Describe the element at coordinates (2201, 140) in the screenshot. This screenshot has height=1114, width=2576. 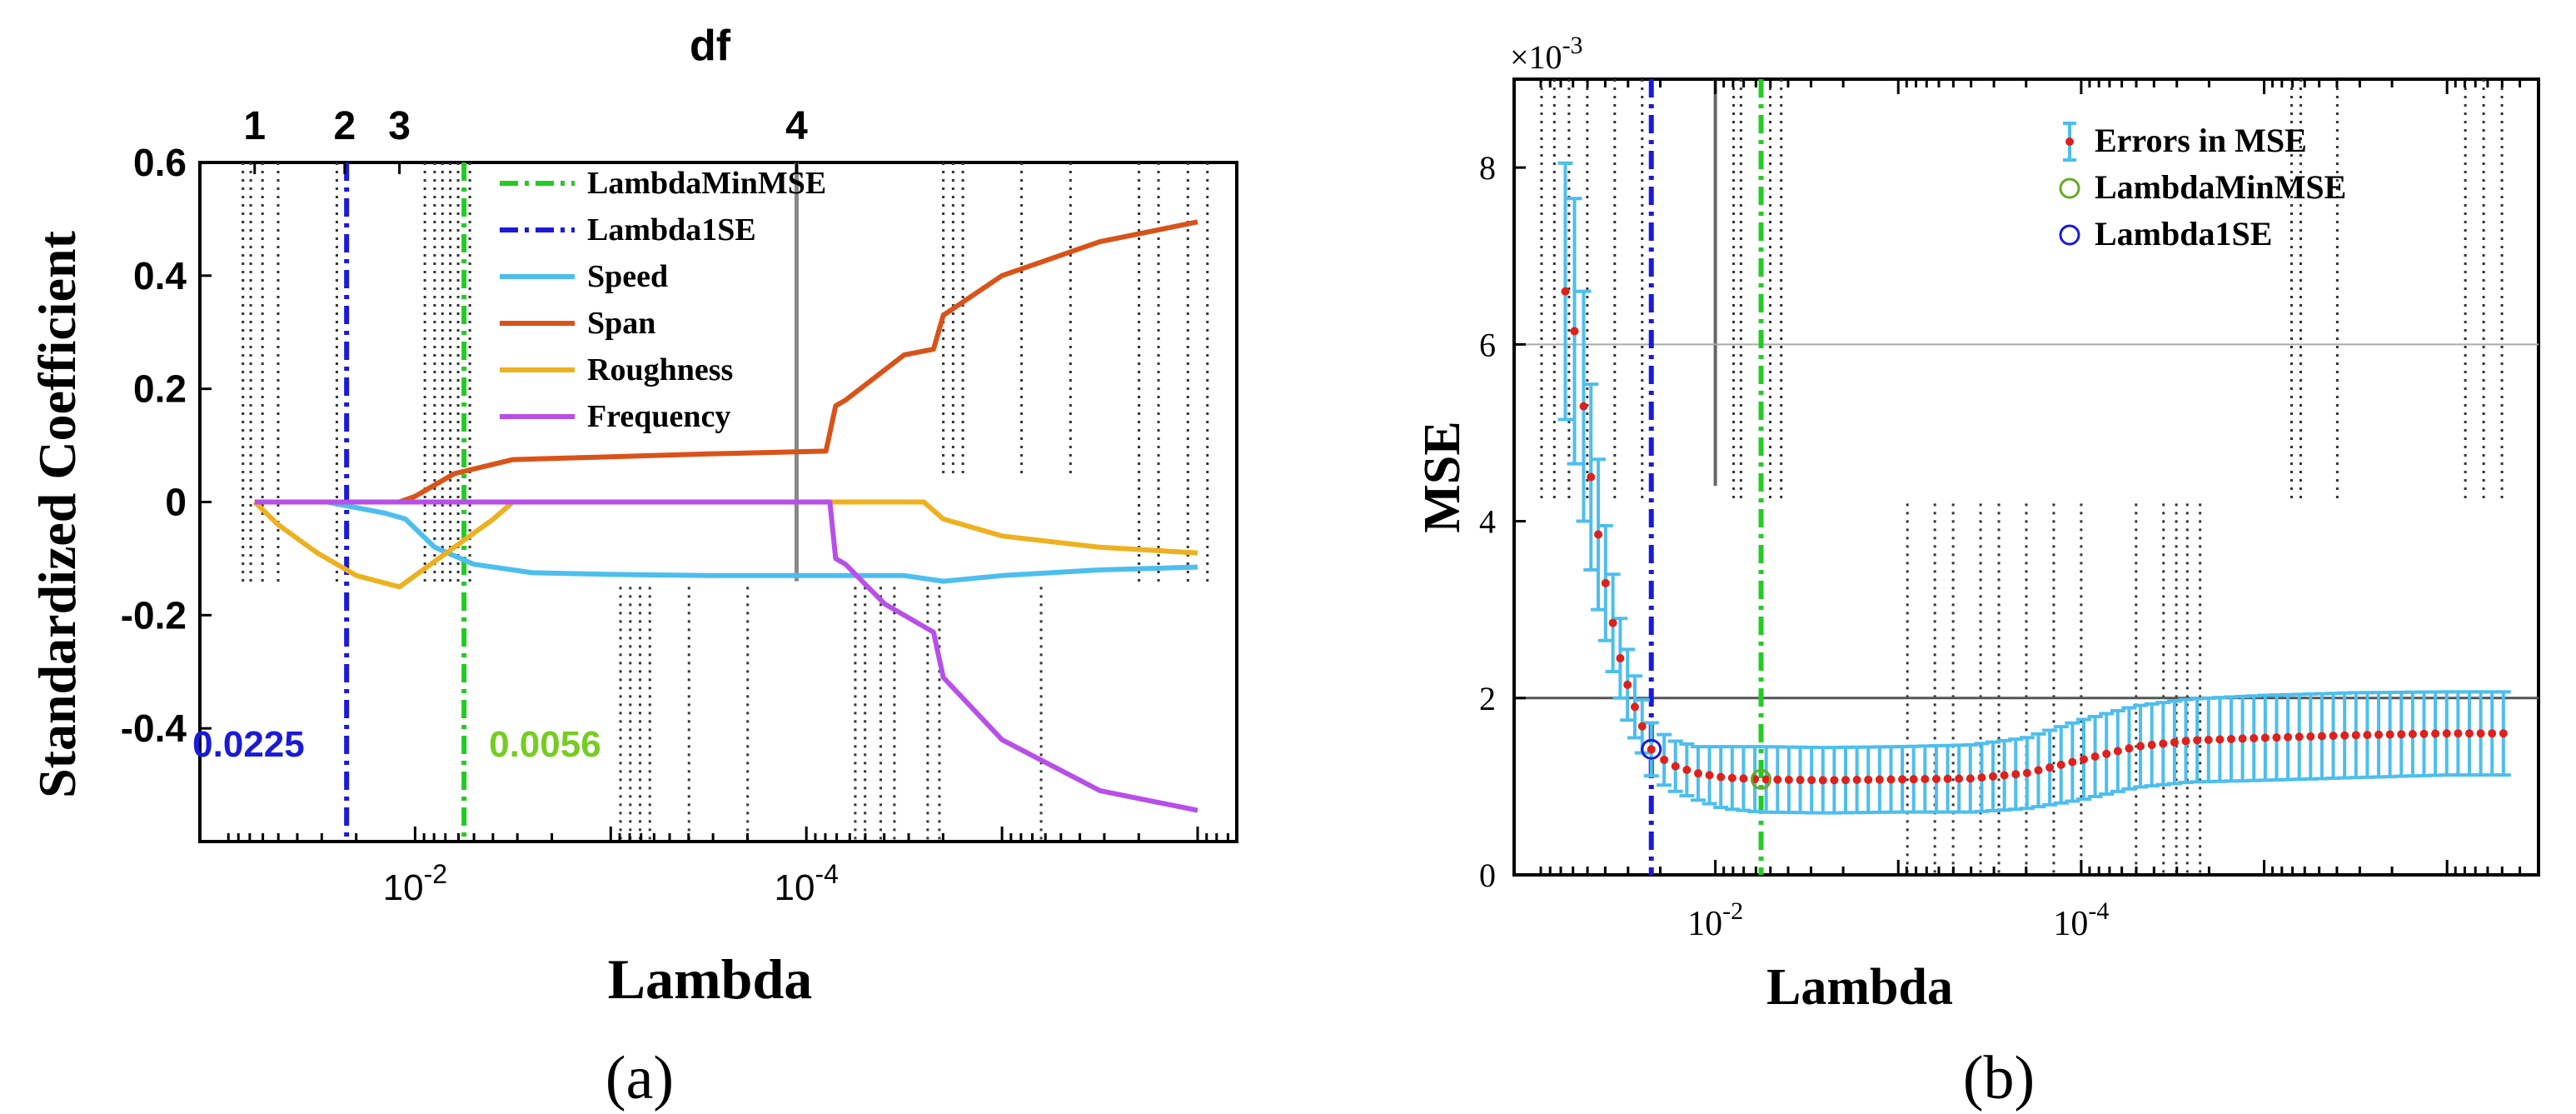
I see `legend-label-errors-in-mse: Errors in MSE` at that location.